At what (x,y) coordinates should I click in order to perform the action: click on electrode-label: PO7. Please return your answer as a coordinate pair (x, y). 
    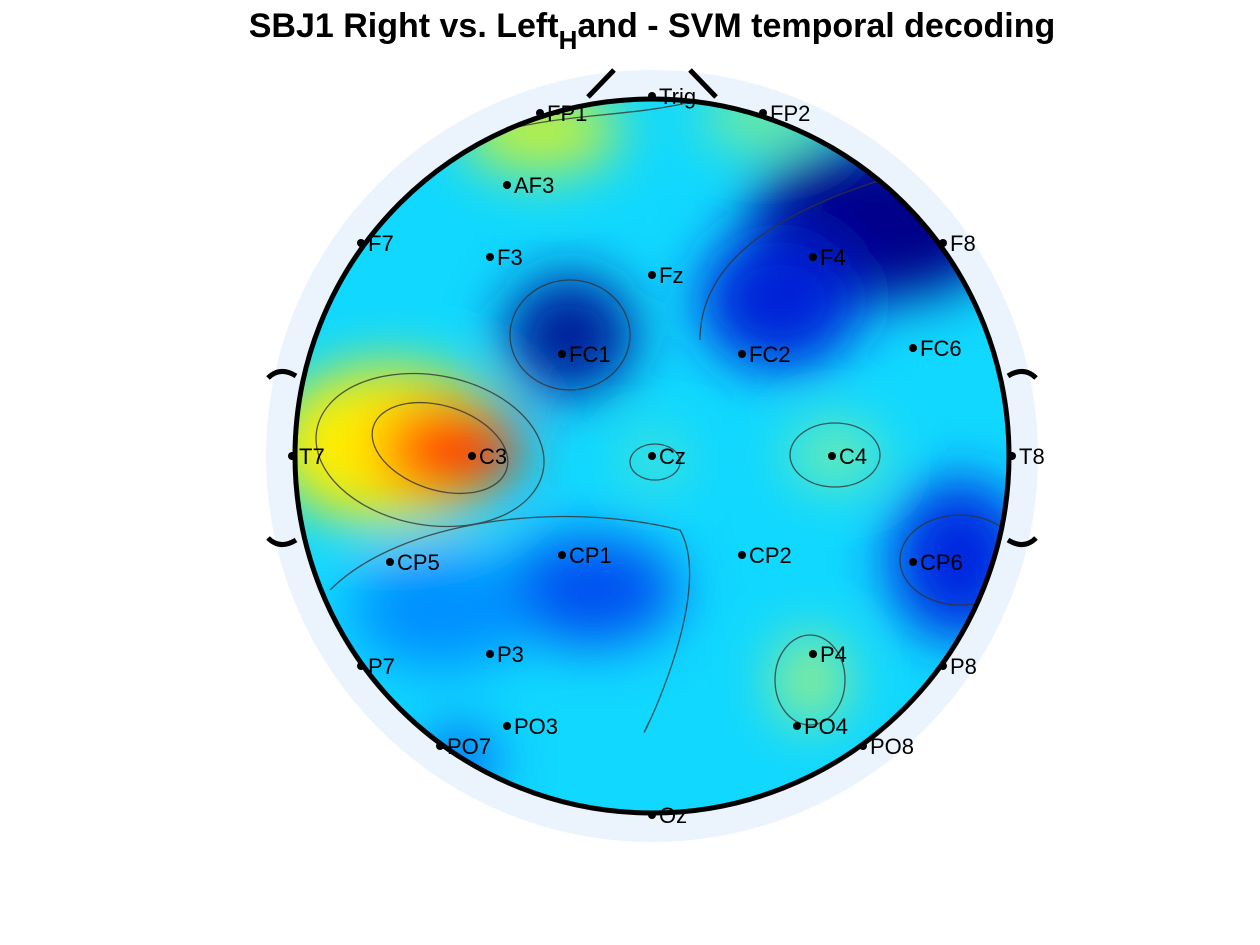
    Looking at the image, I should click on (469, 746).